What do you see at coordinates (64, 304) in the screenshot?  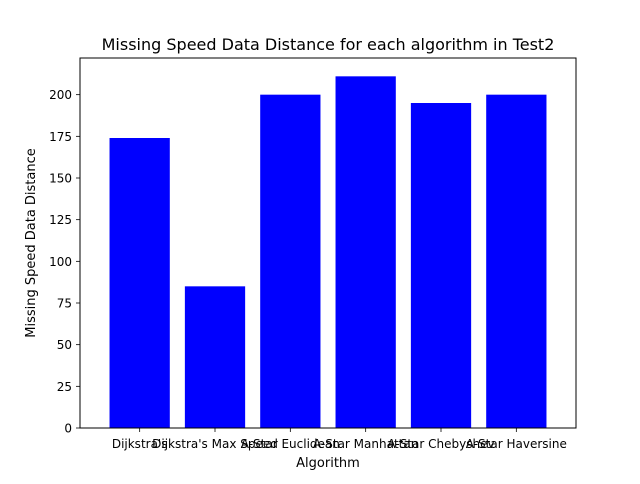 I see `y-tick-label-3: 75` at bounding box center [64, 304].